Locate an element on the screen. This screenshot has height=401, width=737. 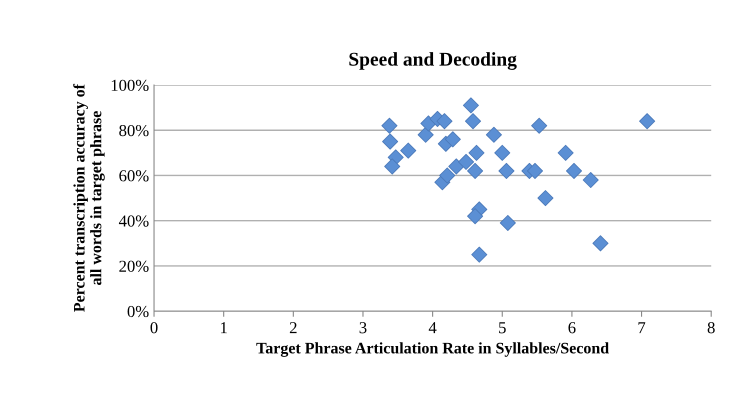
y-tick-label: 40% is located at coordinates (133, 221).